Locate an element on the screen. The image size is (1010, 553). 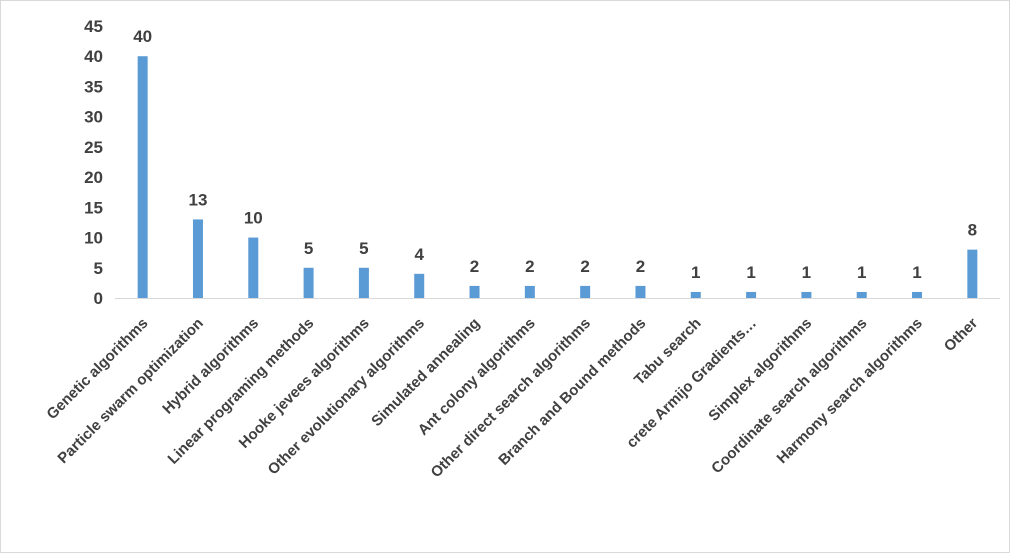
y-tick-label: 5 is located at coordinates (98, 268).